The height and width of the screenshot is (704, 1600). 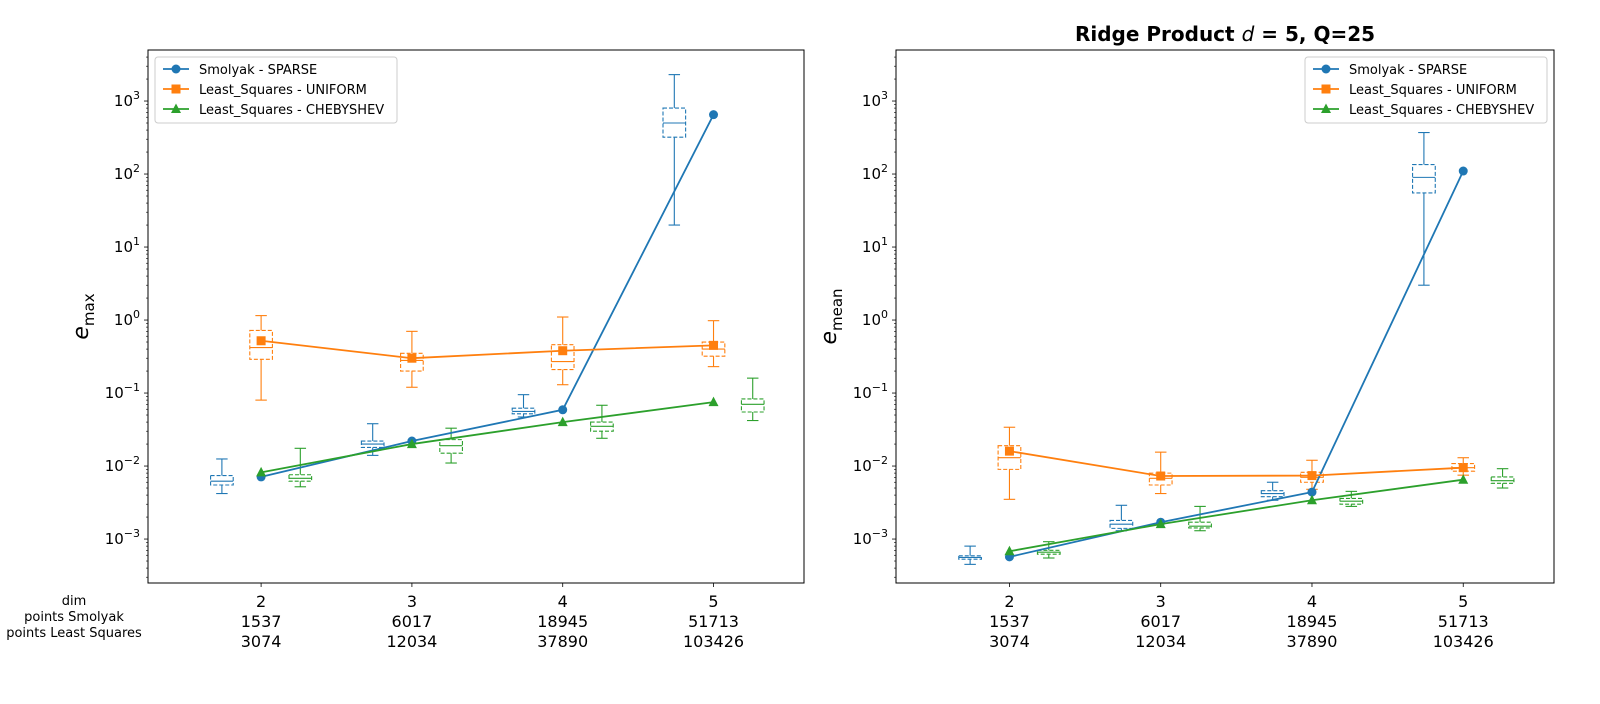 I want to click on y-axis-label: emean, so click(x=831, y=316).